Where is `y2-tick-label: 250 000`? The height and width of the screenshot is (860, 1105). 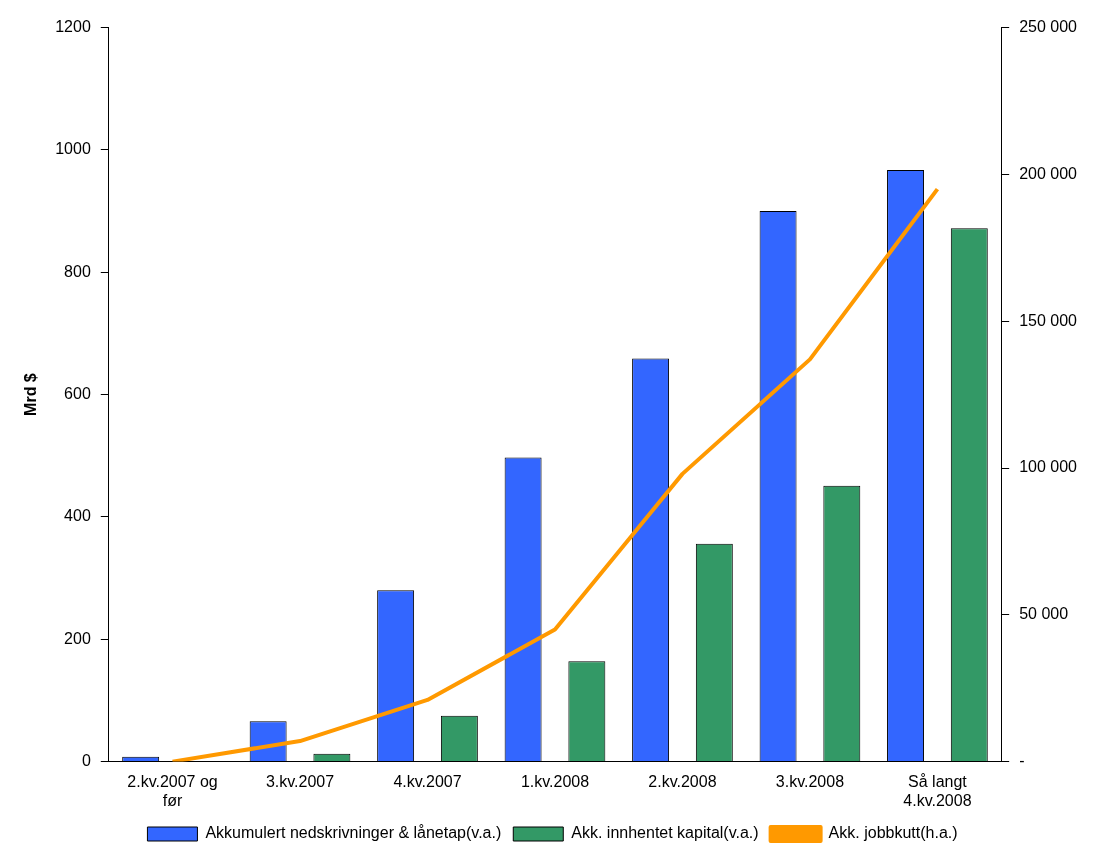 y2-tick-label: 250 000 is located at coordinates (1048, 27).